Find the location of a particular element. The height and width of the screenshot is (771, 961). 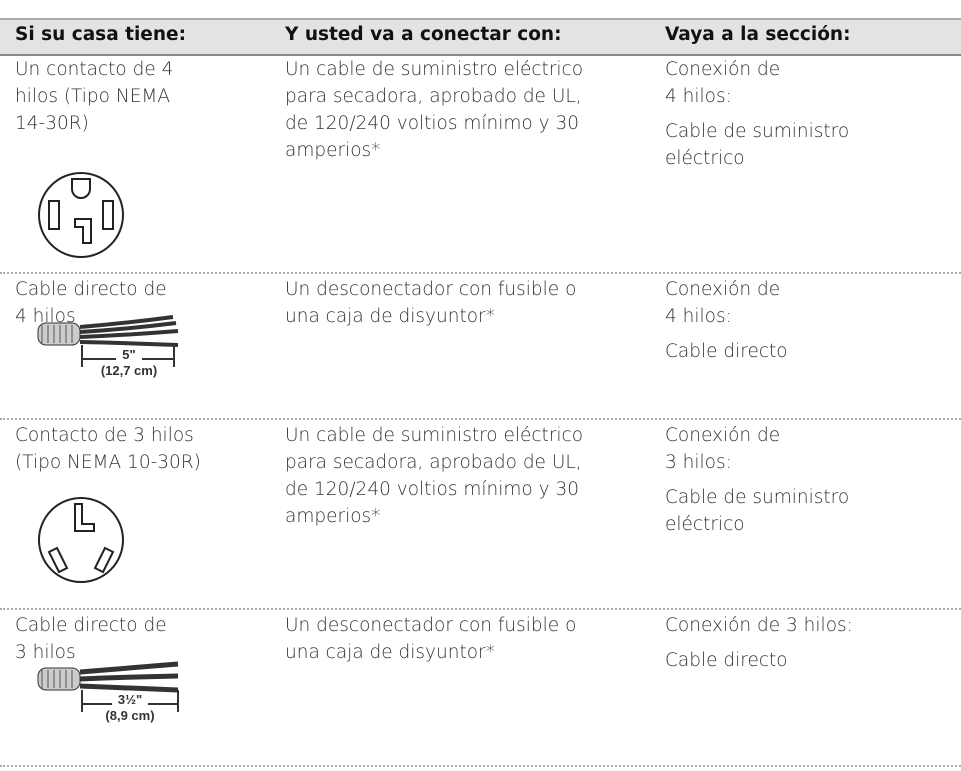

column-header: Vaya a la sección: is located at coordinates (758, 34).